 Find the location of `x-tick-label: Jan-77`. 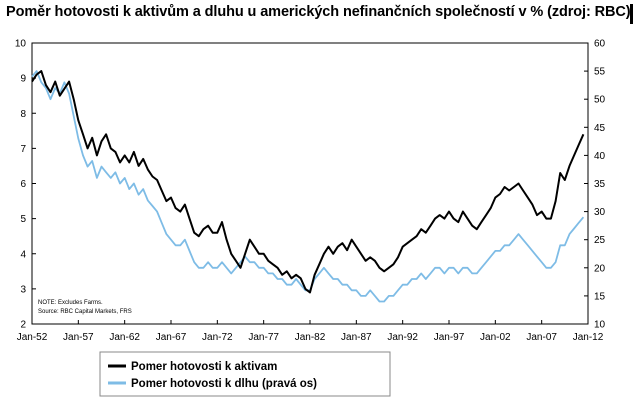

x-tick-label: Jan-77 is located at coordinates (263, 337).